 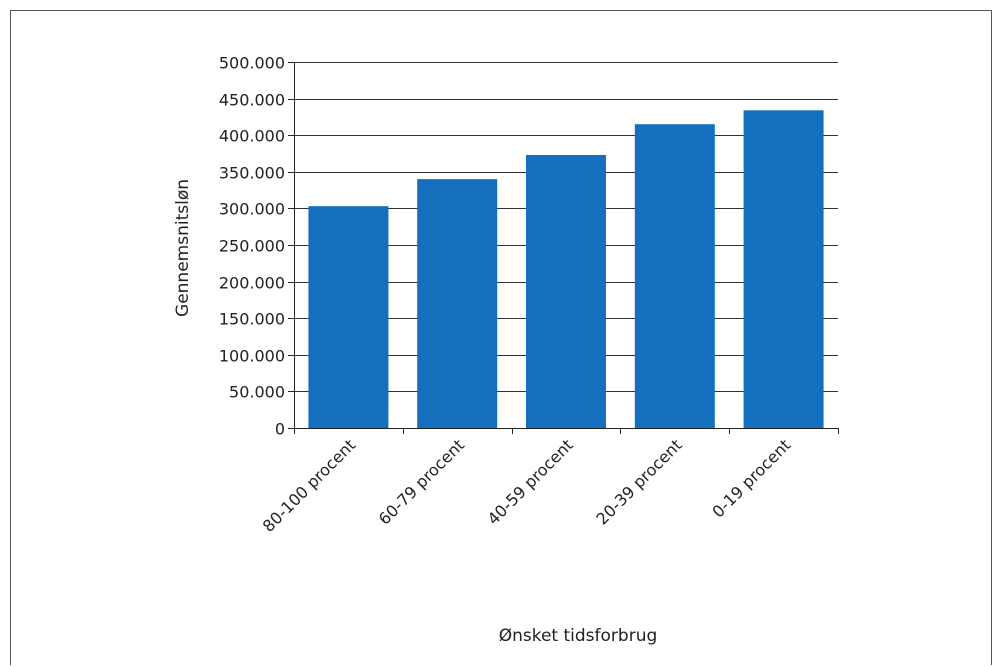 What do you see at coordinates (252, 100) in the screenshot?
I see `y-tick-label: 450.000` at bounding box center [252, 100].